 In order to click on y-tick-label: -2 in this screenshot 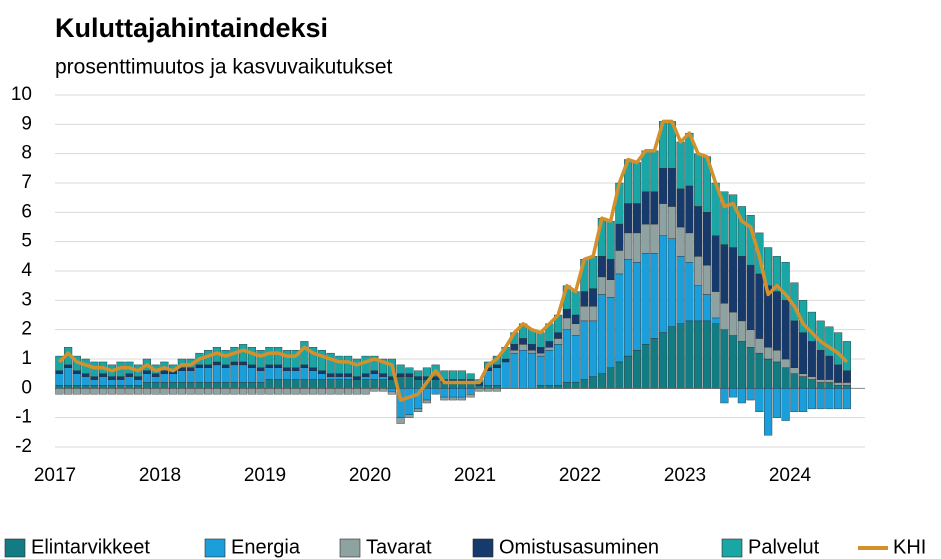, I will do `click(23, 446)`.